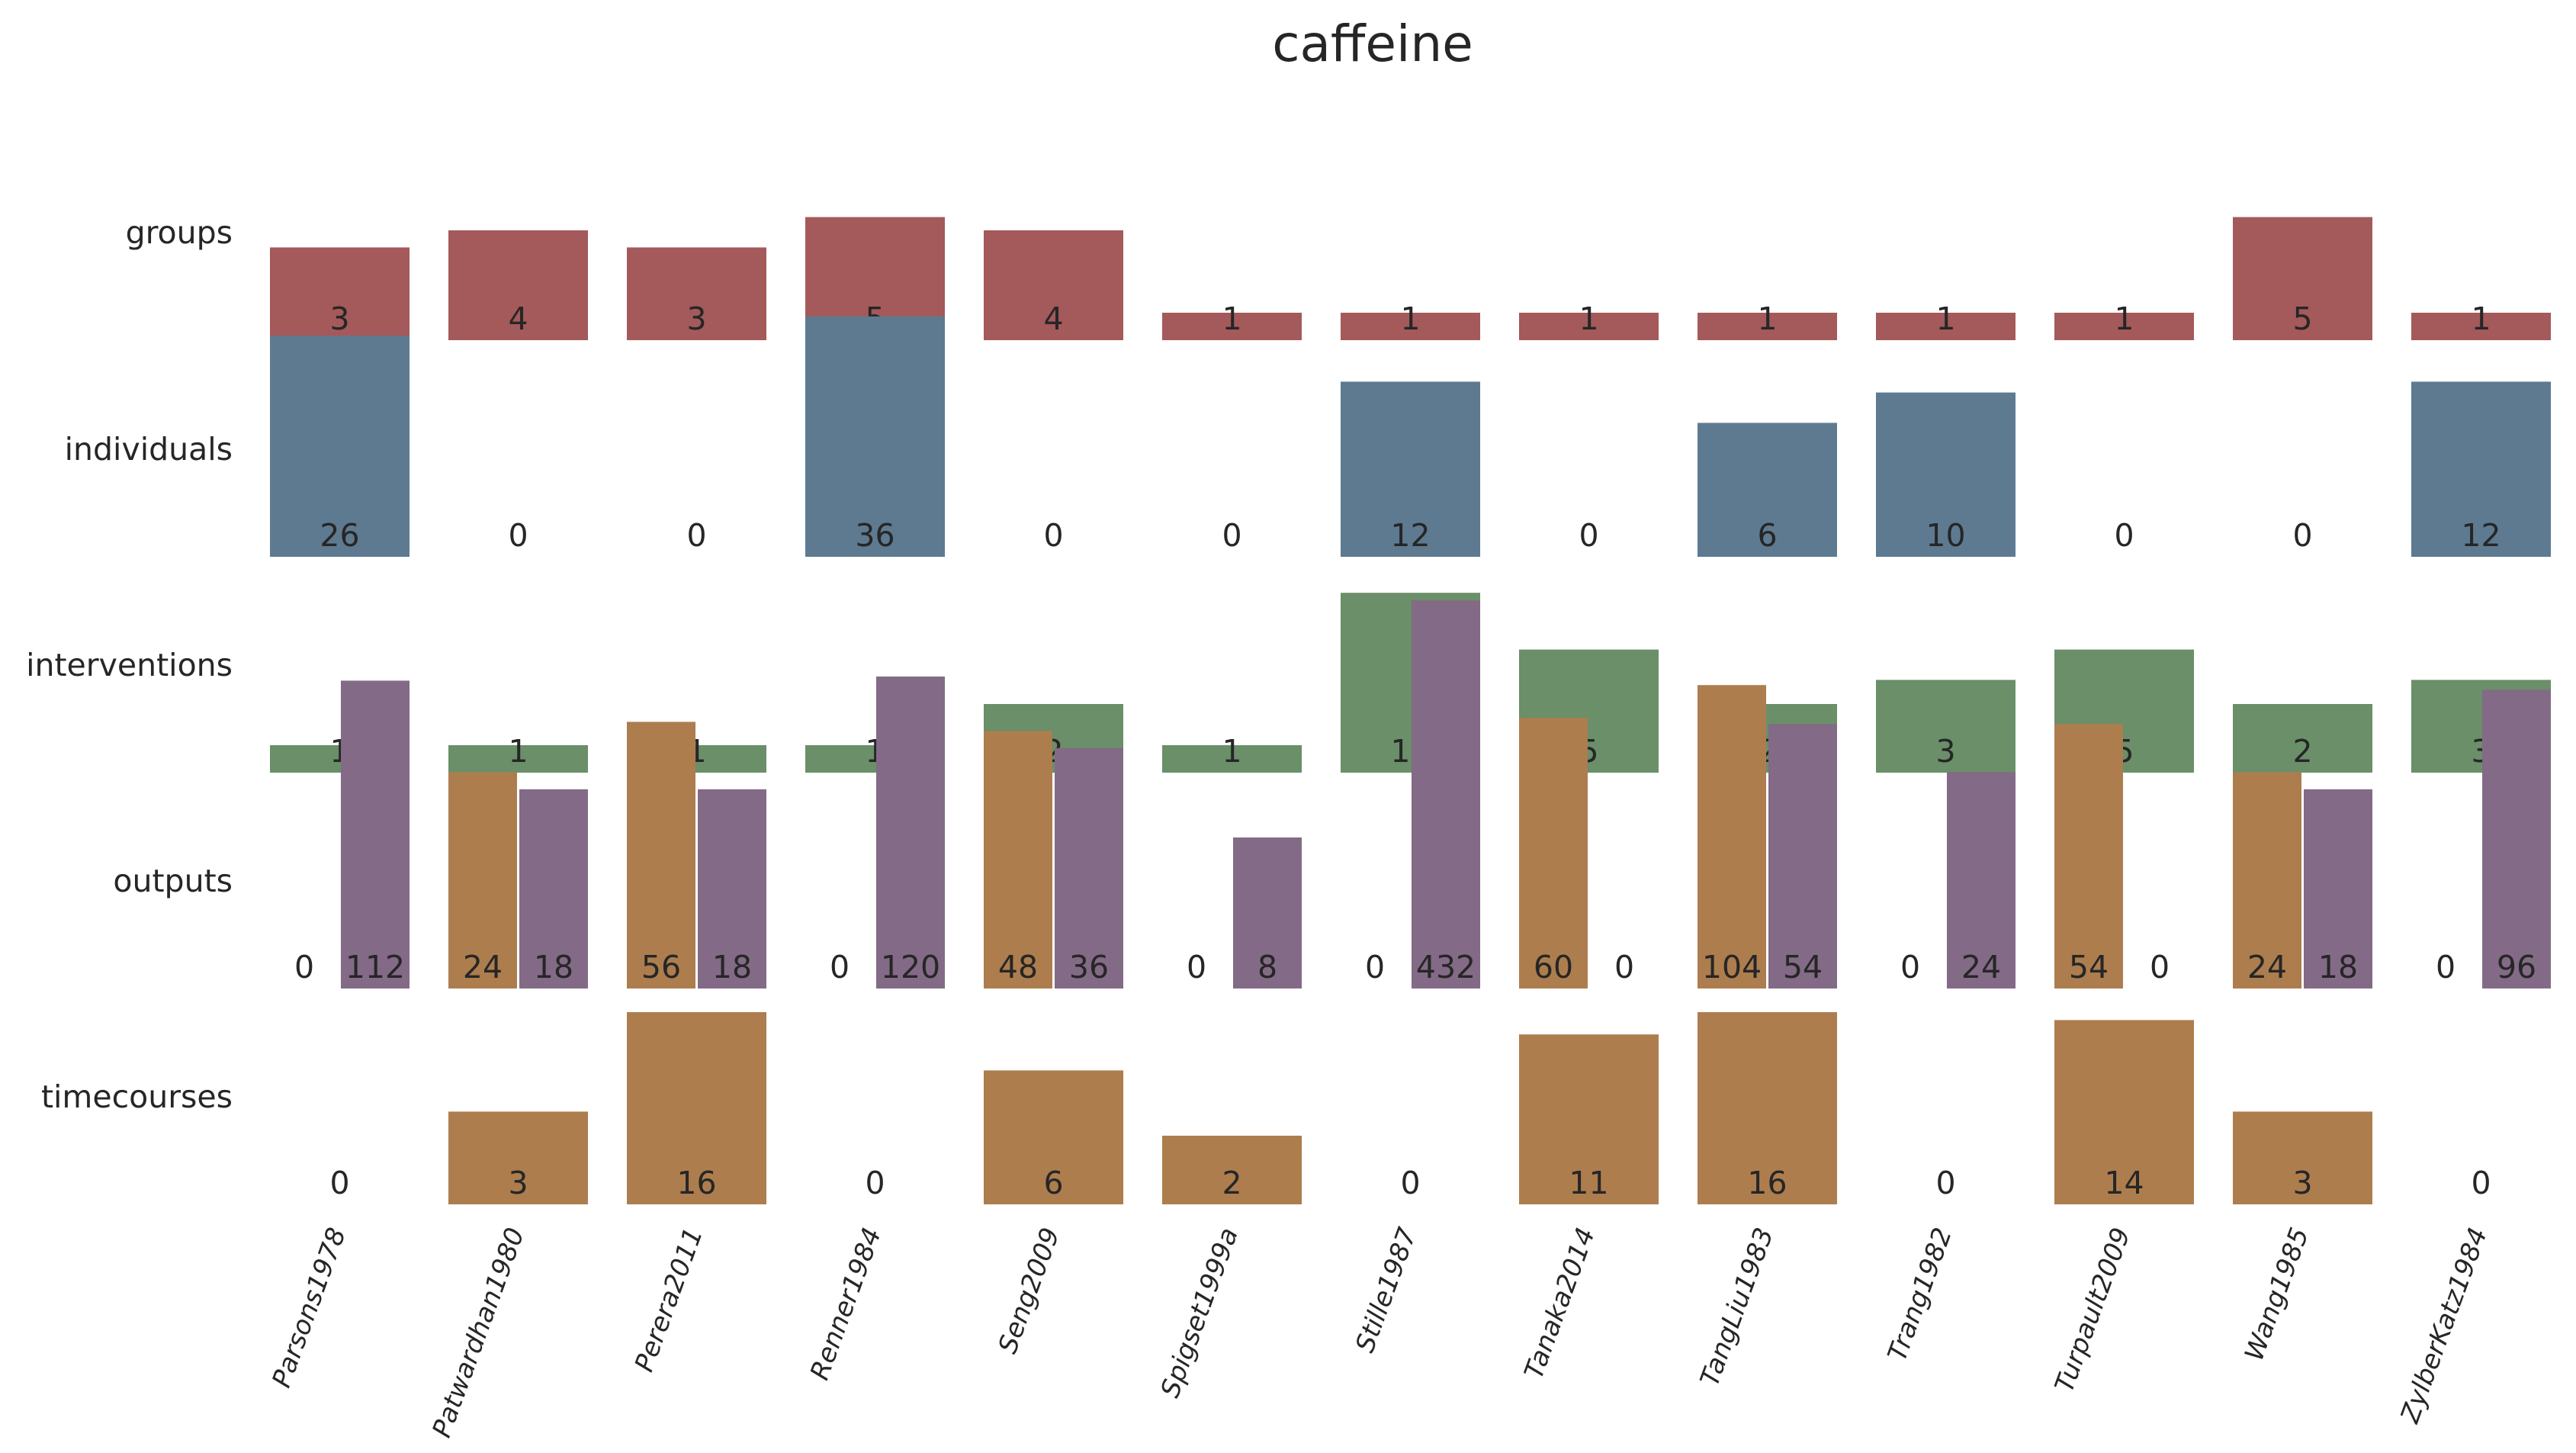 The image size is (2576, 1453). Describe the element at coordinates (696, 293) in the screenshot. I see `bar-groups-Perera2011` at that location.